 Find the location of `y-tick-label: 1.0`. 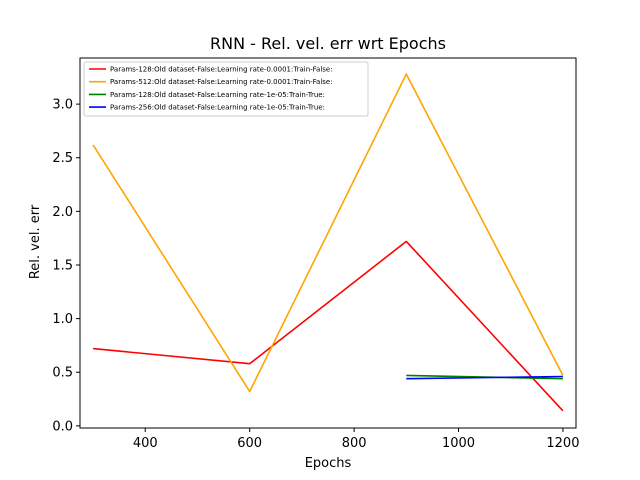

y-tick-label: 1.0 is located at coordinates (62, 319).